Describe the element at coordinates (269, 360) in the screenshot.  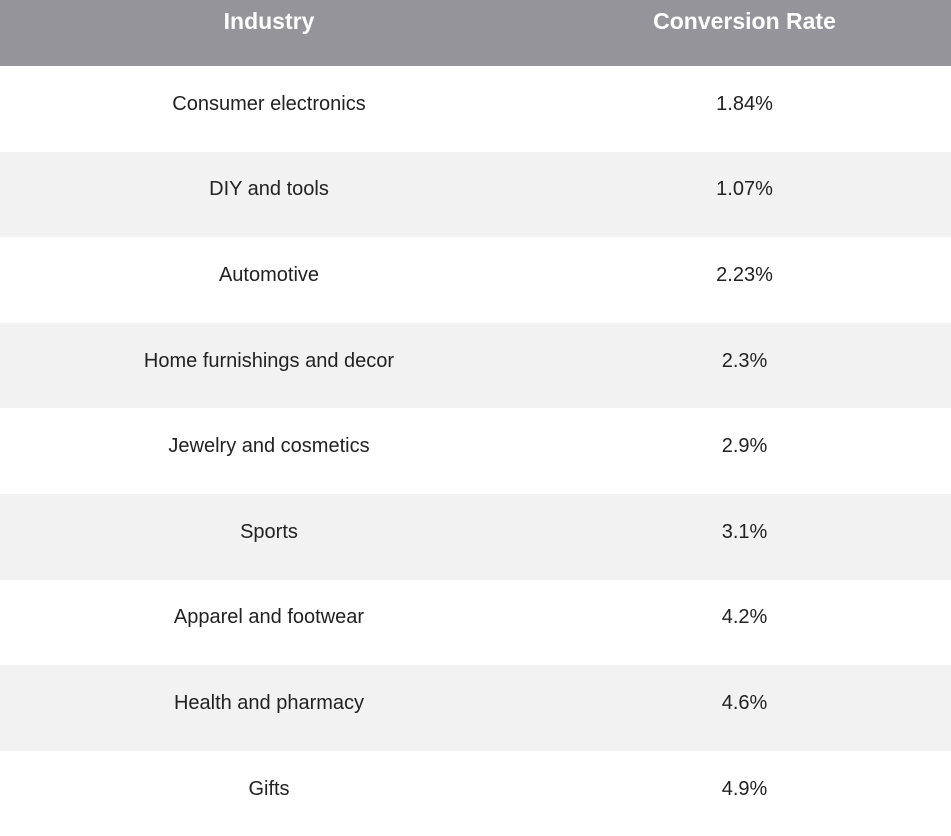
I see `industry-cell: Home furnishings and decor` at that location.